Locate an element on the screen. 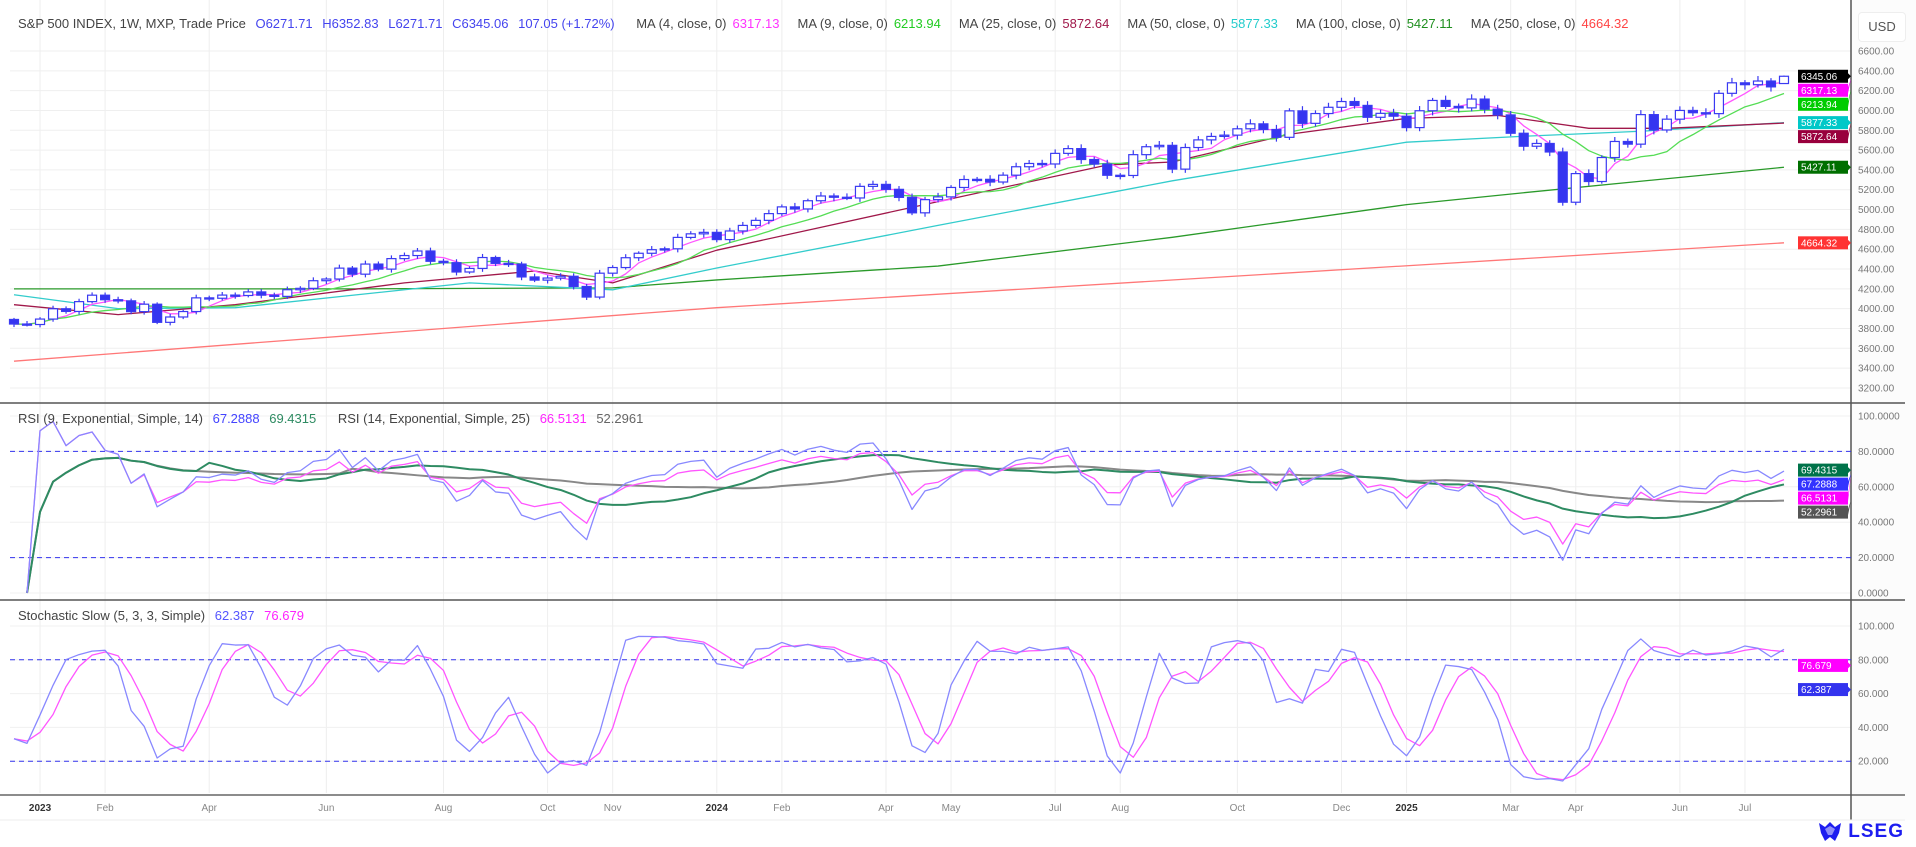 The image size is (1916, 847). ma-legend-value: 5872.64 is located at coordinates (1086, 23).